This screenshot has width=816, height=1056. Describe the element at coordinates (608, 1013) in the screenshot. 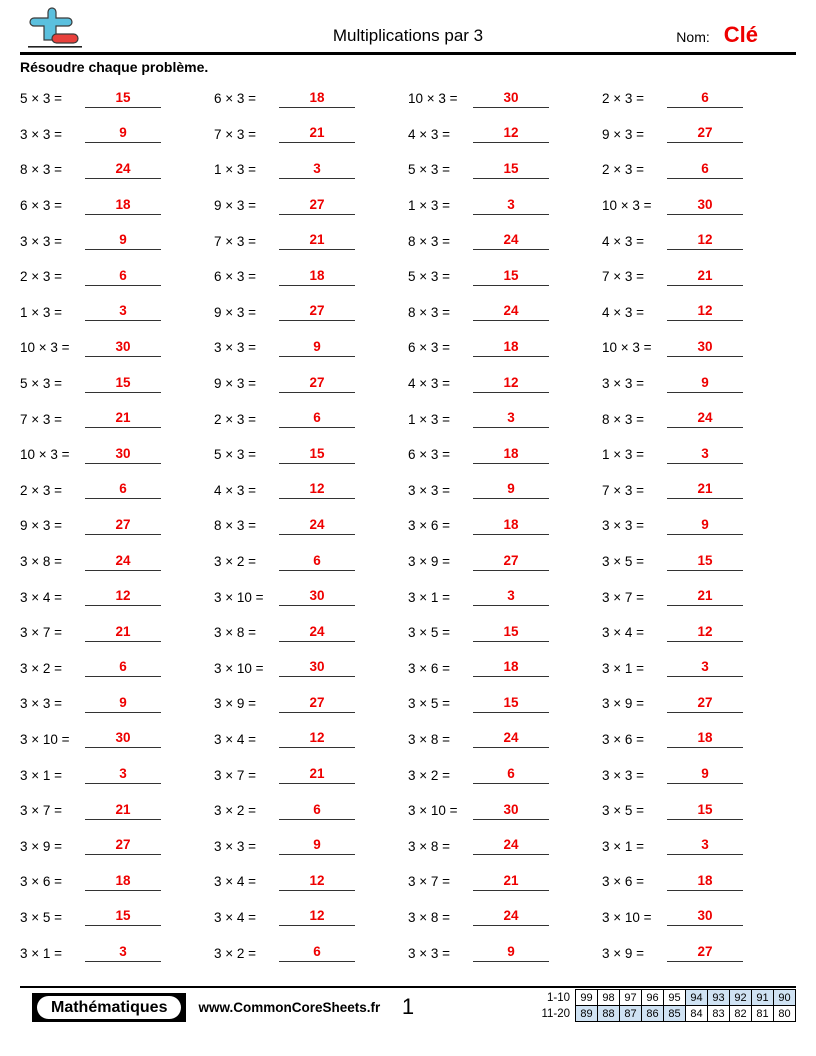

I see `score-cell: 88` at that location.